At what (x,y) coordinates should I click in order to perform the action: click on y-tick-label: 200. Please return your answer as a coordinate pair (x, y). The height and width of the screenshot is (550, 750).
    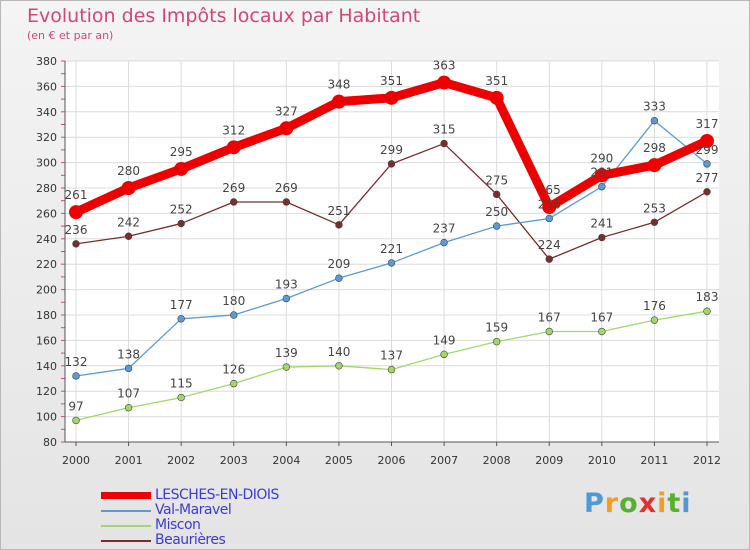
    Looking at the image, I should click on (46, 290).